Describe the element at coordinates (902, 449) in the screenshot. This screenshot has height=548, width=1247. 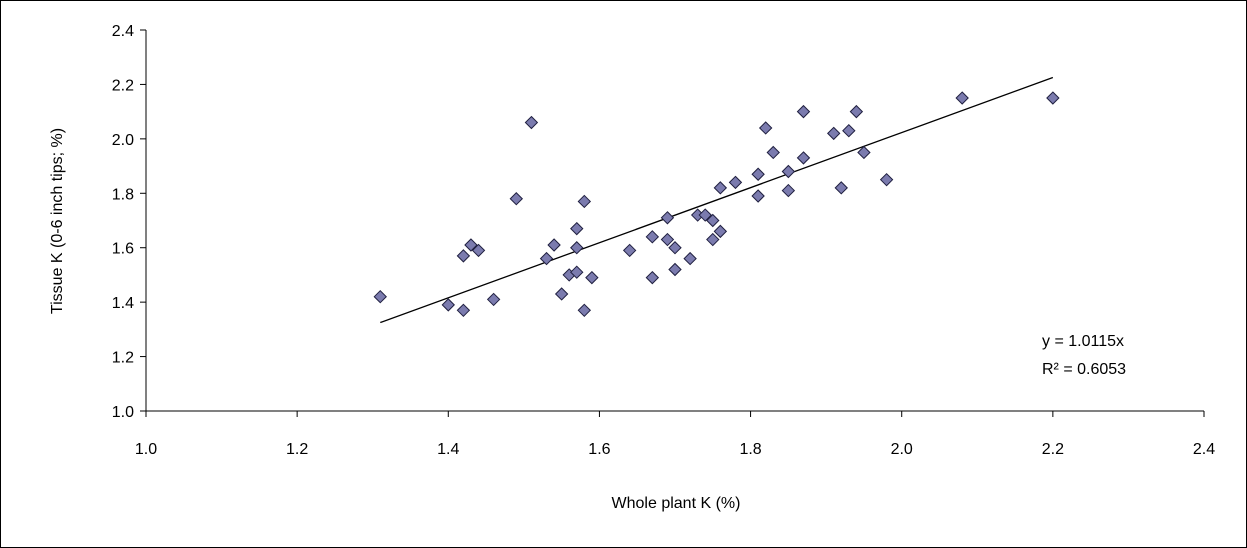
I see `x-tick-label: 2.0` at that location.